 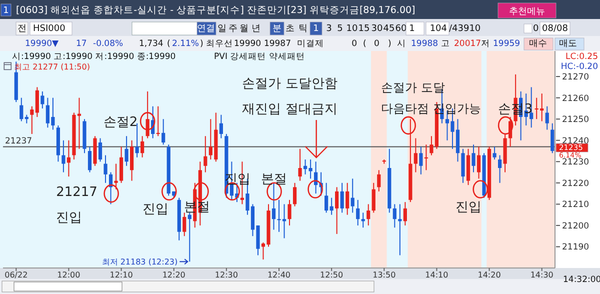 What do you see at coordinates (94, 57) in the screenshot?
I see `annotation: 시:19990 고:19990 저:19990 종:19990` at bounding box center [94, 57].